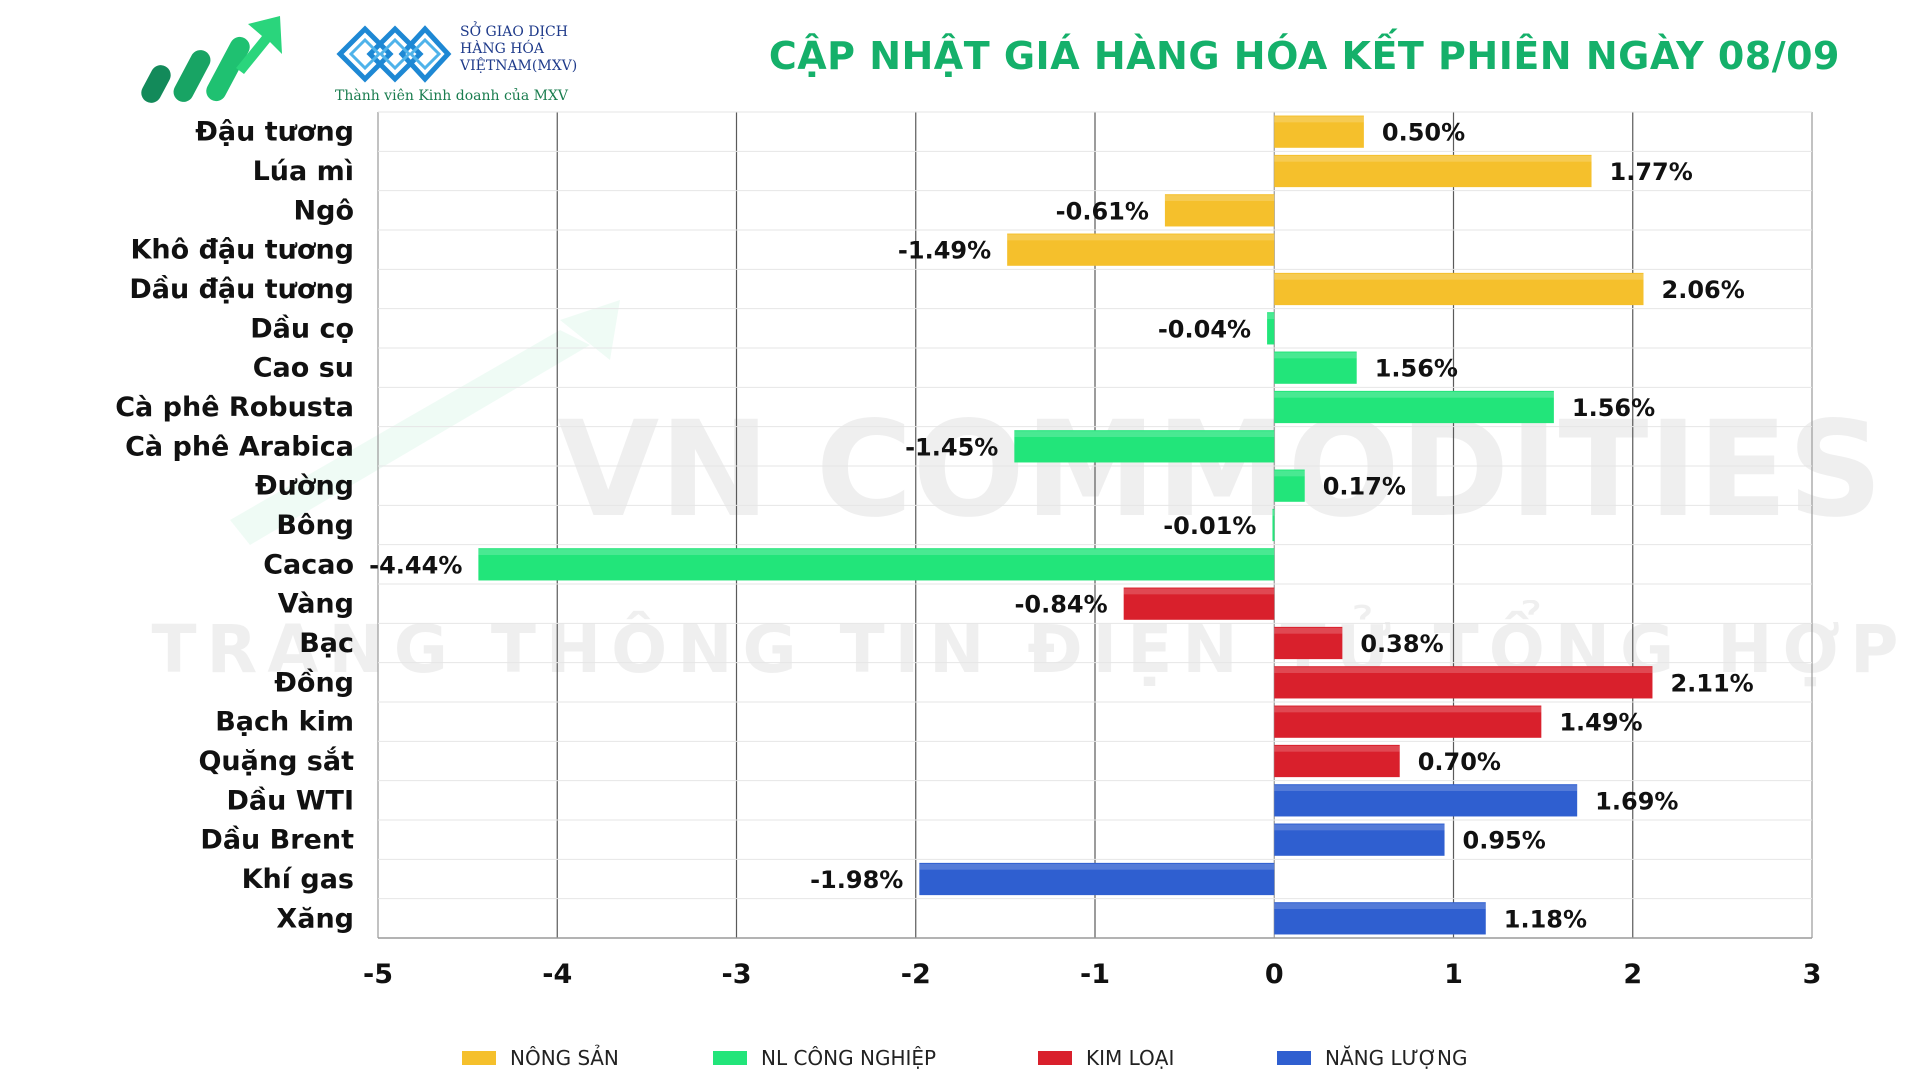  What do you see at coordinates (315, 525) in the screenshot?
I see `category-label: Bông` at bounding box center [315, 525].